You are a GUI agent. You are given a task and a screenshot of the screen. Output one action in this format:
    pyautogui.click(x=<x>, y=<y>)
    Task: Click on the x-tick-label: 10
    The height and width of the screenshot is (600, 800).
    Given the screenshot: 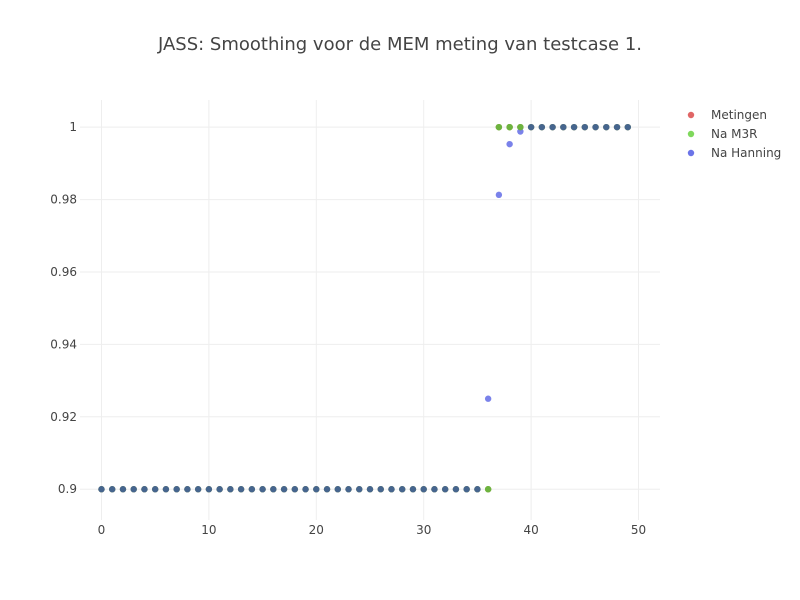 What is the action you would take?
    pyautogui.click(x=208, y=530)
    